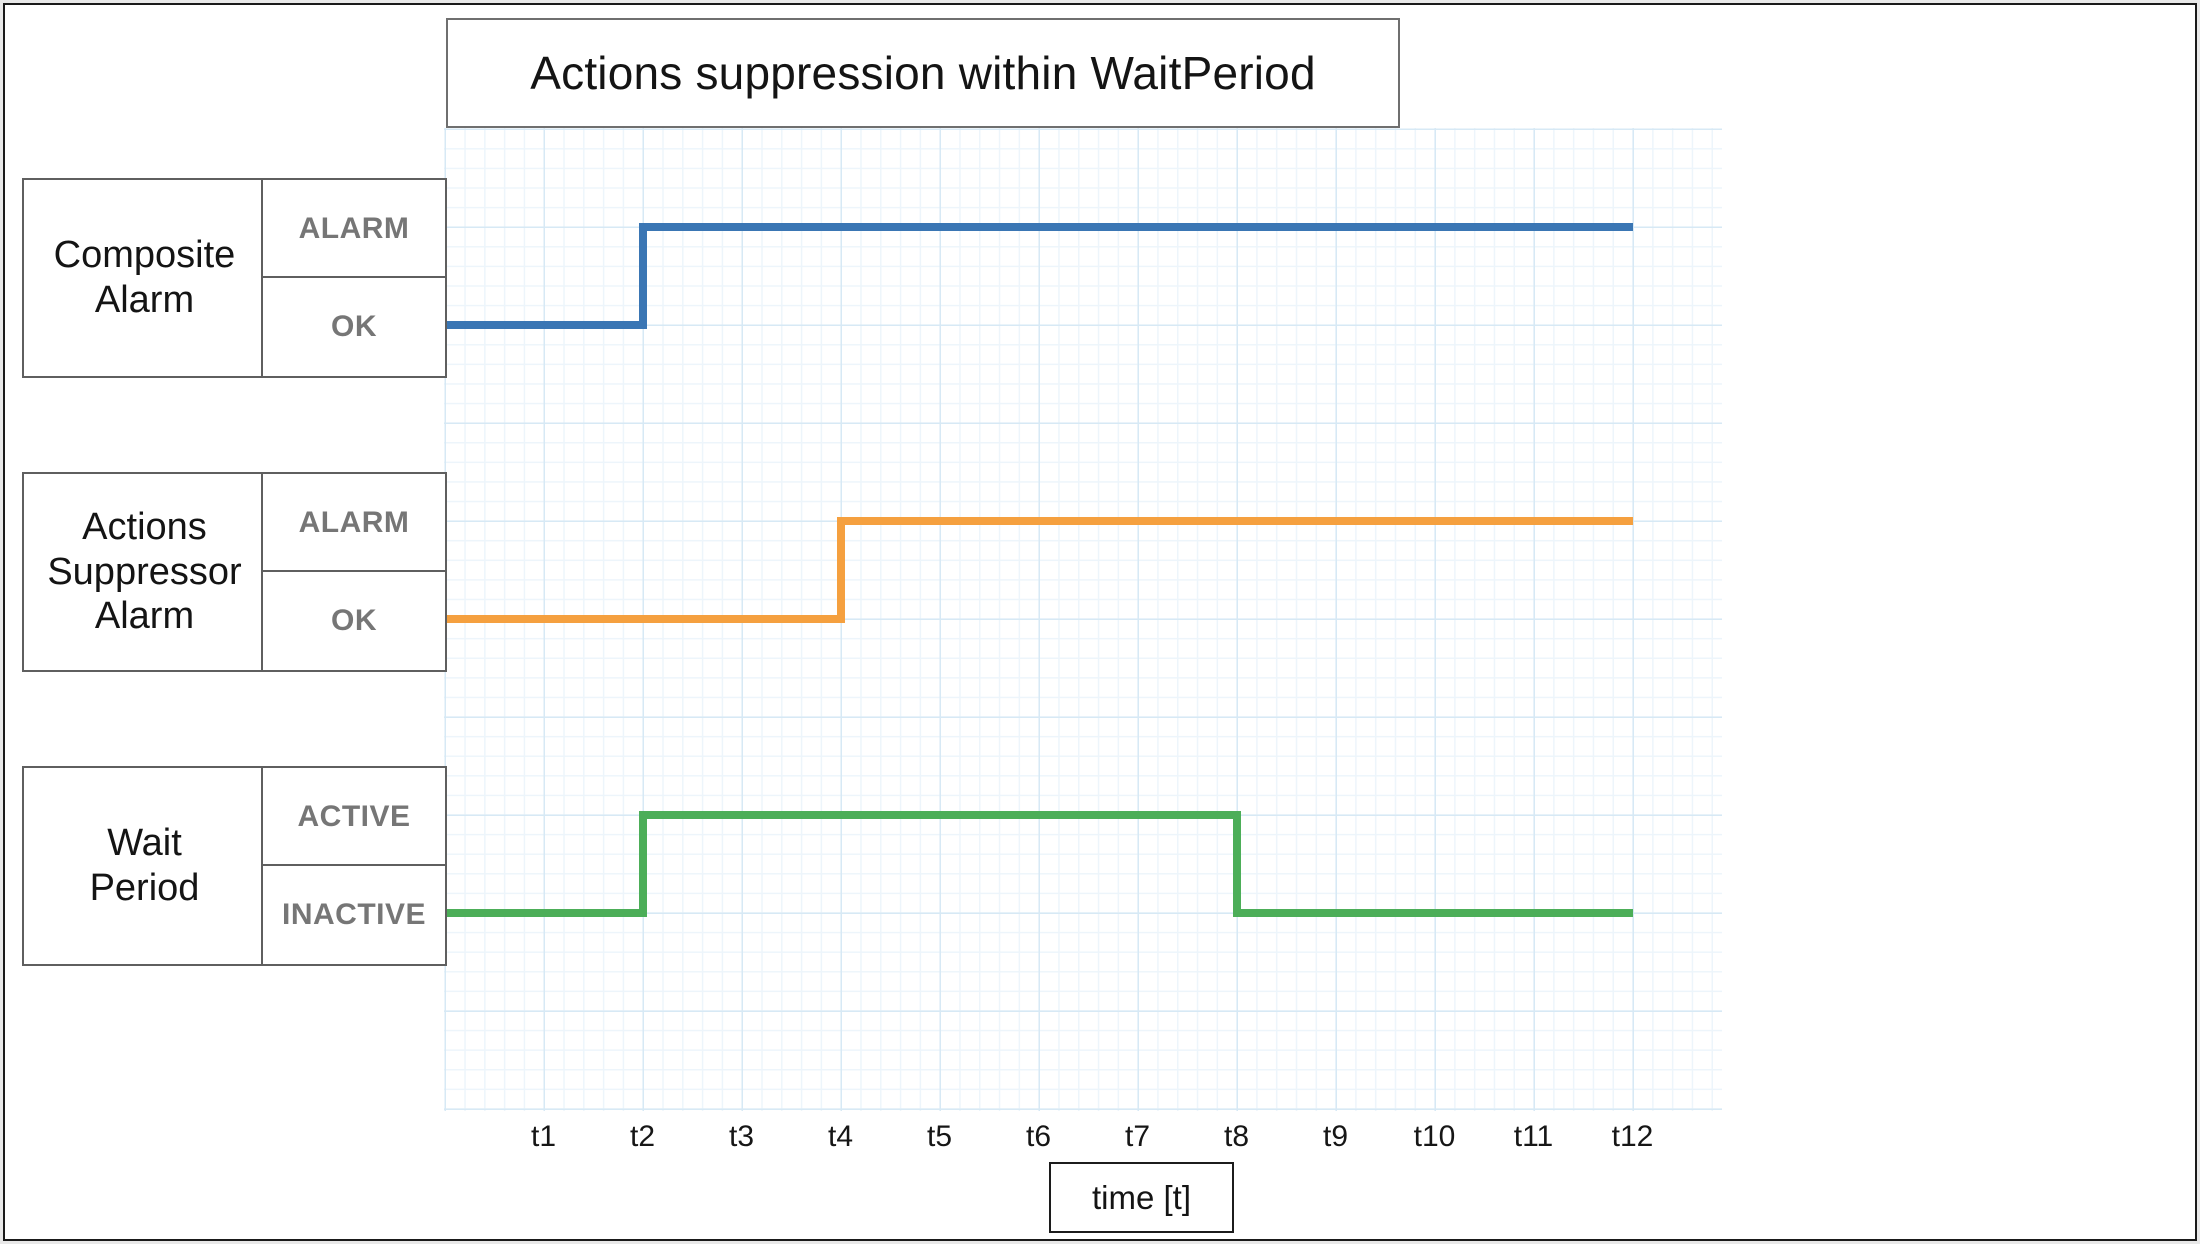 This screenshot has height=1244, width=2200. What do you see at coordinates (354, 327) in the screenshot?
I see `lane1-state-ok: OK` at bounding box center [354, 327].